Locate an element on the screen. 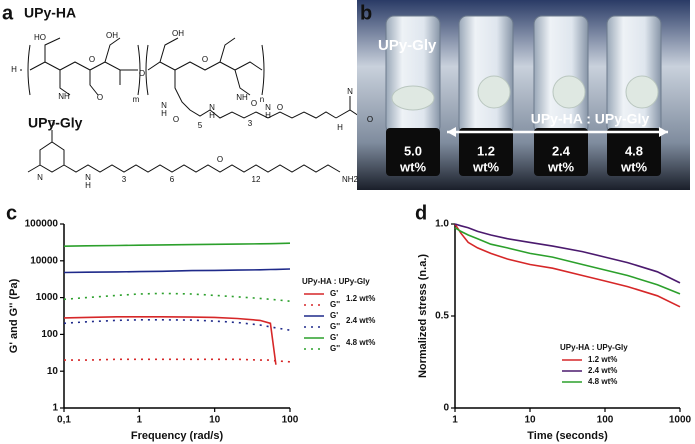 The width and height of the screenshot is (695, 444). vial-amount: 1.2 is located at coordinates (486, 150).